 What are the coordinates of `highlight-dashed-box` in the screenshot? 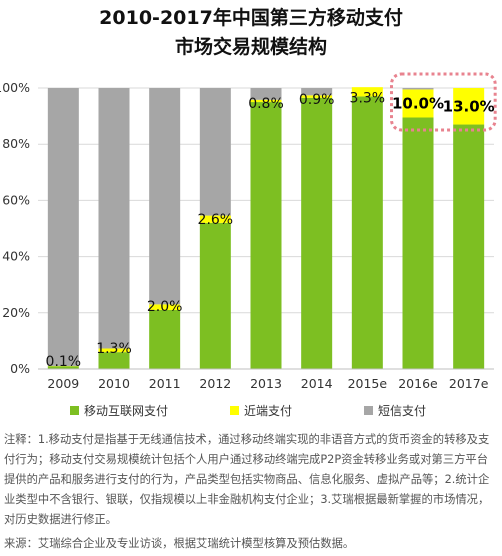 It's located at (443, 102).